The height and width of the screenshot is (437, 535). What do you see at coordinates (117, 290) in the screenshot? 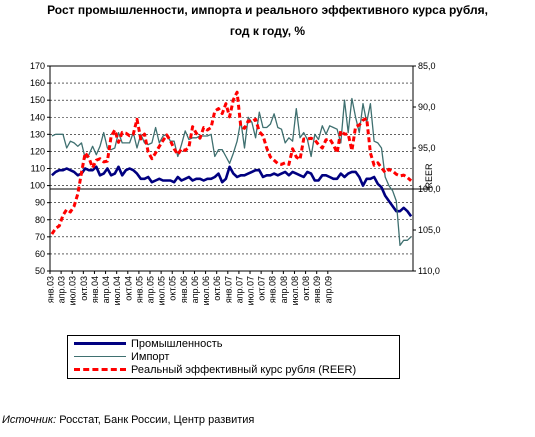
I see `x-tick-label: июл.04` at bounding box center [117, 290].